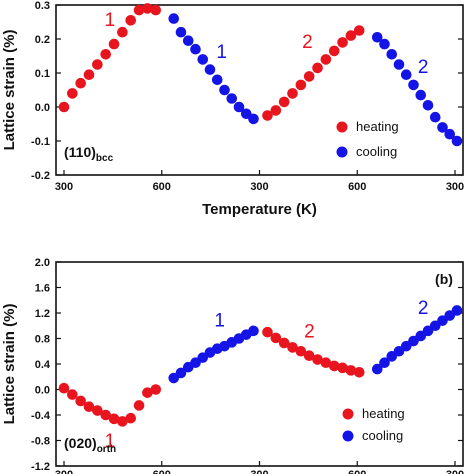 This screenshot has height=474, width=474. What do you see at coordinates (376, 151) in the screenshot?
I see `legend-label-cooling: cooling` at bounding box center [376, 151].